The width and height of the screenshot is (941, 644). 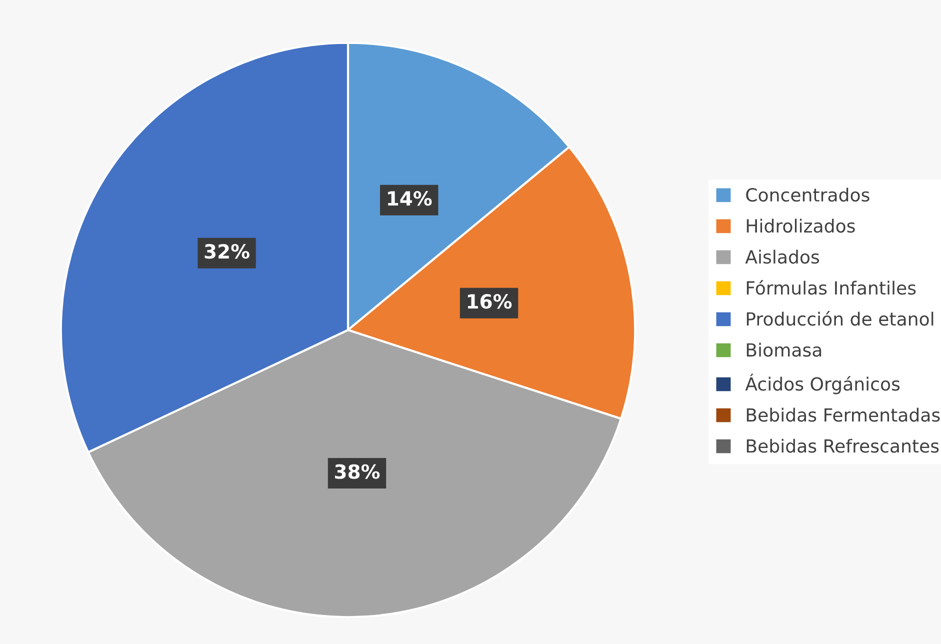 What do you see at coordinates (784, 349) in the screenshot?
I see `legend-label: Biomasa` at bounding box center [784, 349].